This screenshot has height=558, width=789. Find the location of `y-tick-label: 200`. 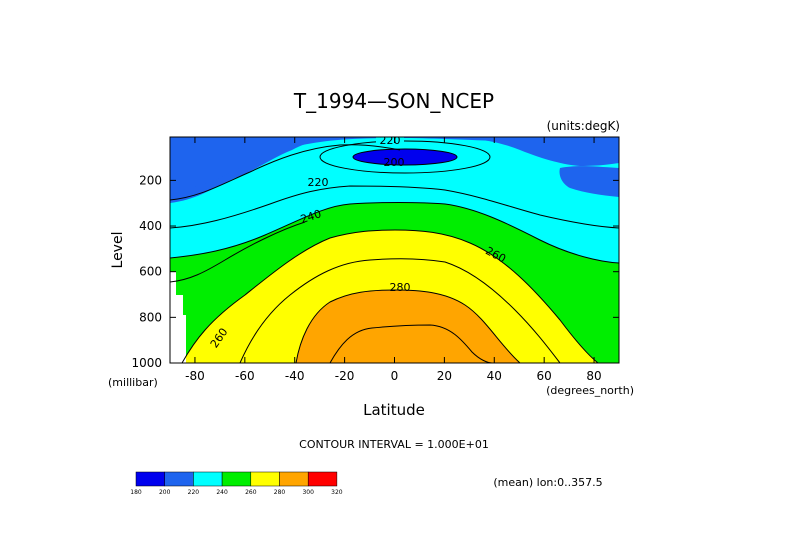

y-tick-label: 200 is located at coordinates (150, 180).